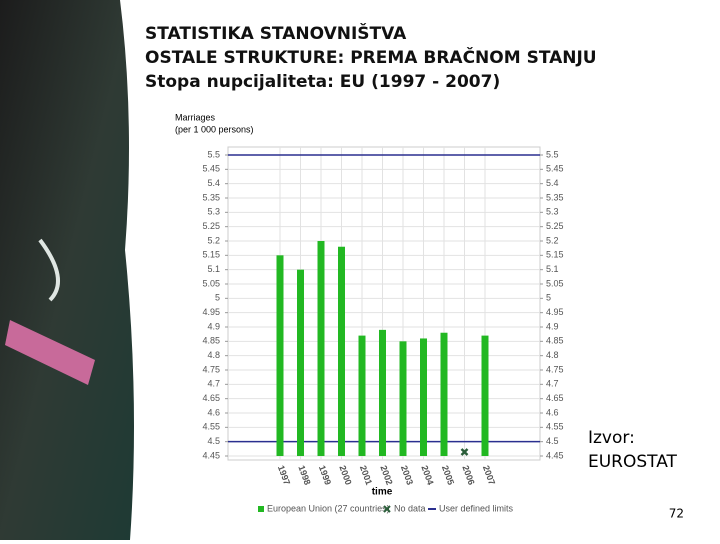 Image resolution: width=720 pixels, height=544 pixels. I want to click on y-tick-label: 4.65, so click(211, 398).